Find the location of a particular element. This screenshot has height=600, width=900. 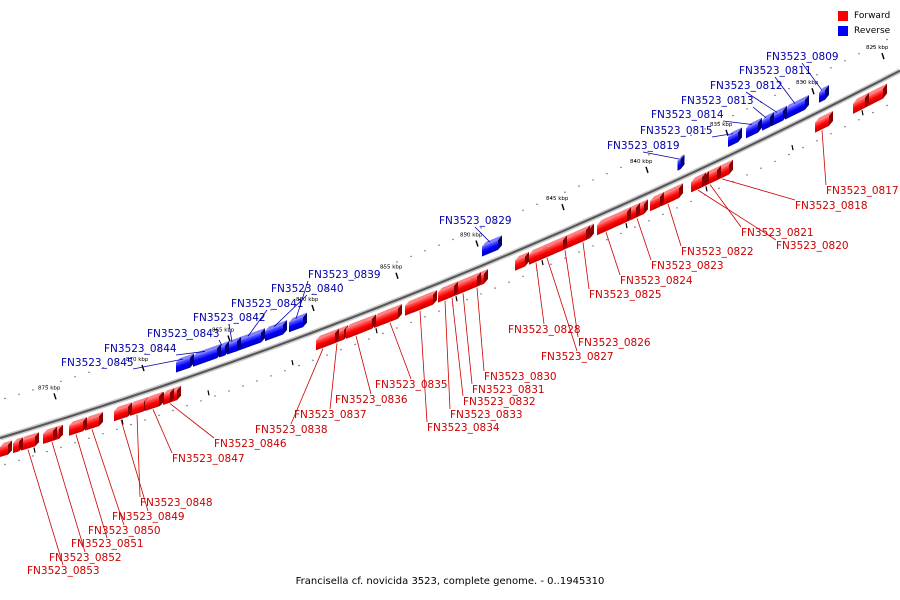

gene-label: FN3523_0819 is located at coordinates (643, 146).